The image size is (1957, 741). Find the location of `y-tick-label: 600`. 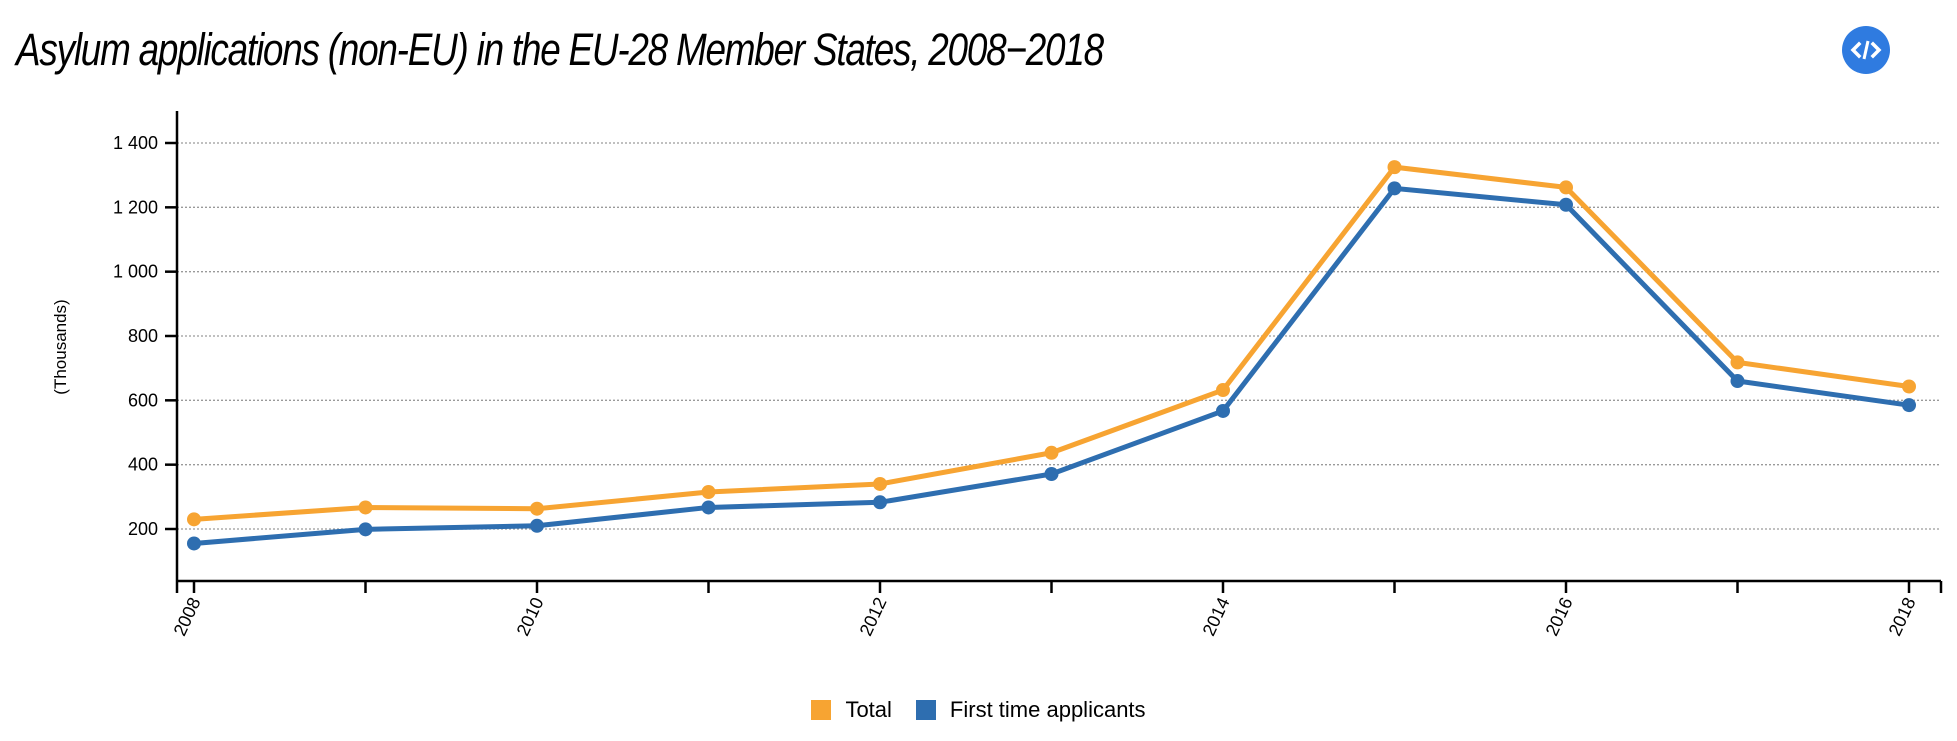

y-tick-label: 600 is located at coordinates (143, 400).